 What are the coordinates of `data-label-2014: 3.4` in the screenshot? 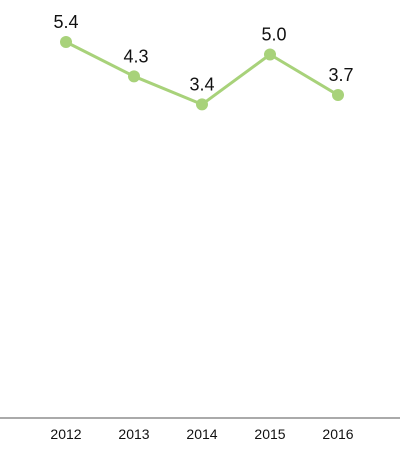 It's located at (201, 84).